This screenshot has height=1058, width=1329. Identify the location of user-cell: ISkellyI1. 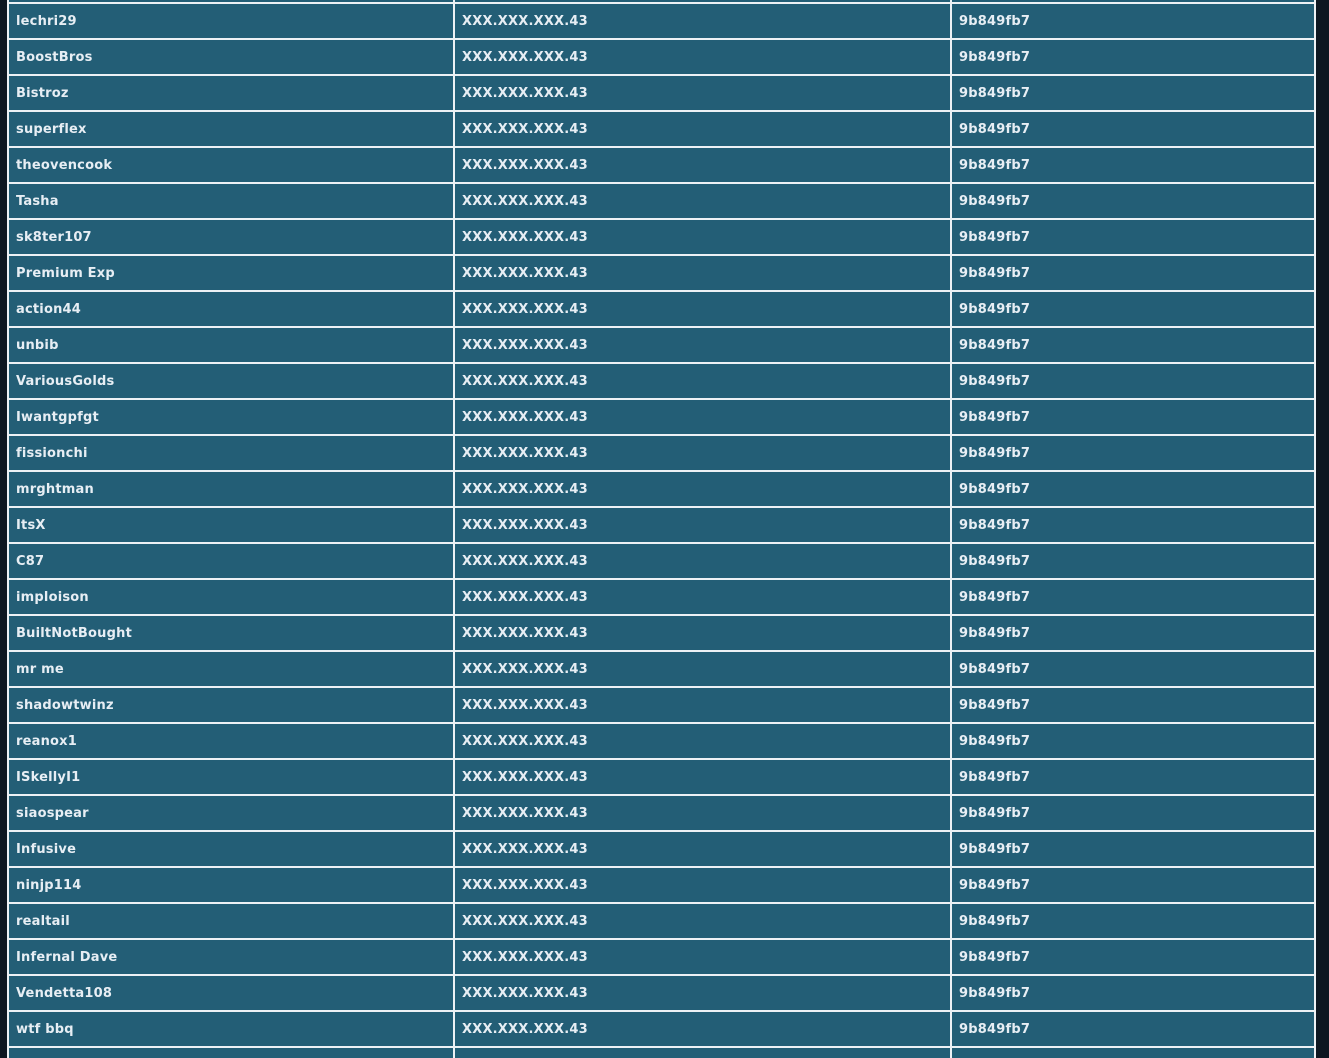
(231, 777).